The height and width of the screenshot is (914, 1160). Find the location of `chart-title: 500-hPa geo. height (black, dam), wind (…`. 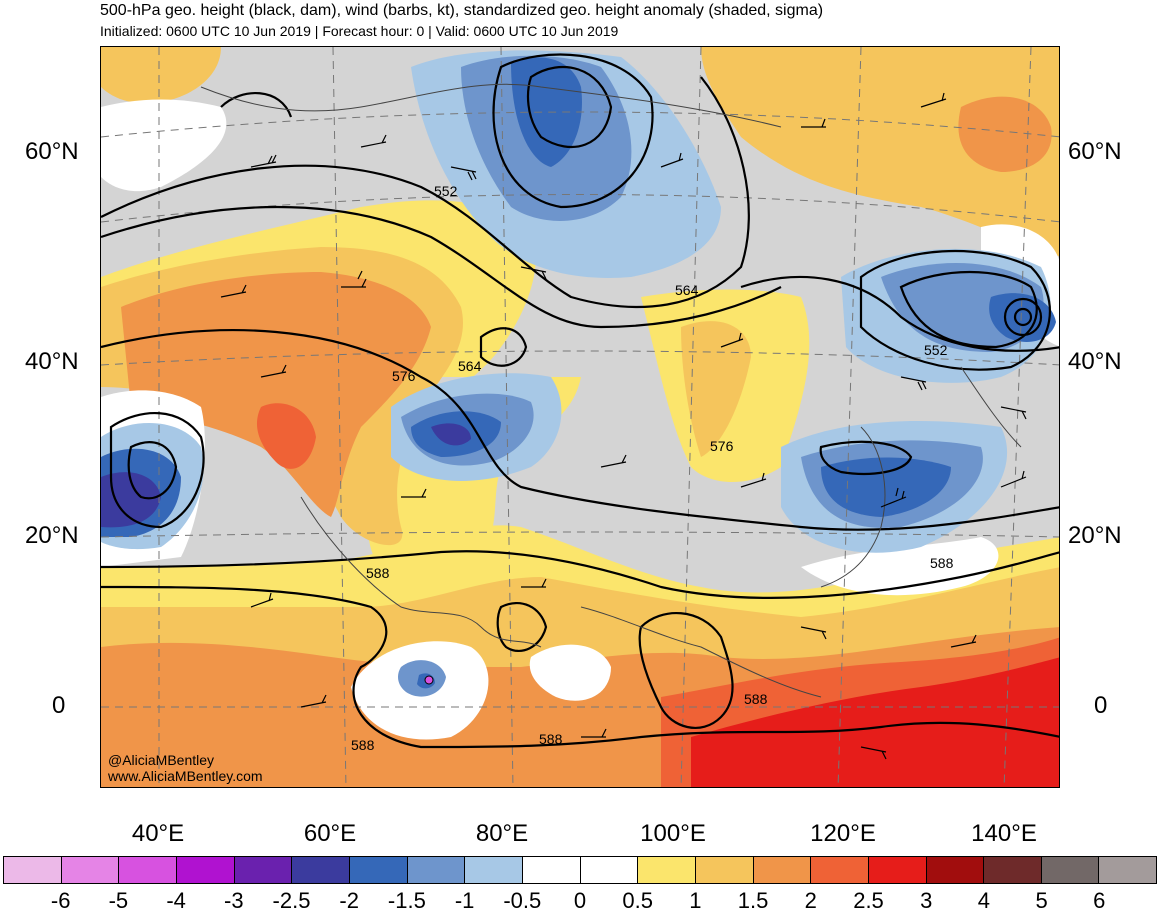

chart-title: 500-hPa geo. height (black, dam), wind (… is located at coordinates (462, 10).